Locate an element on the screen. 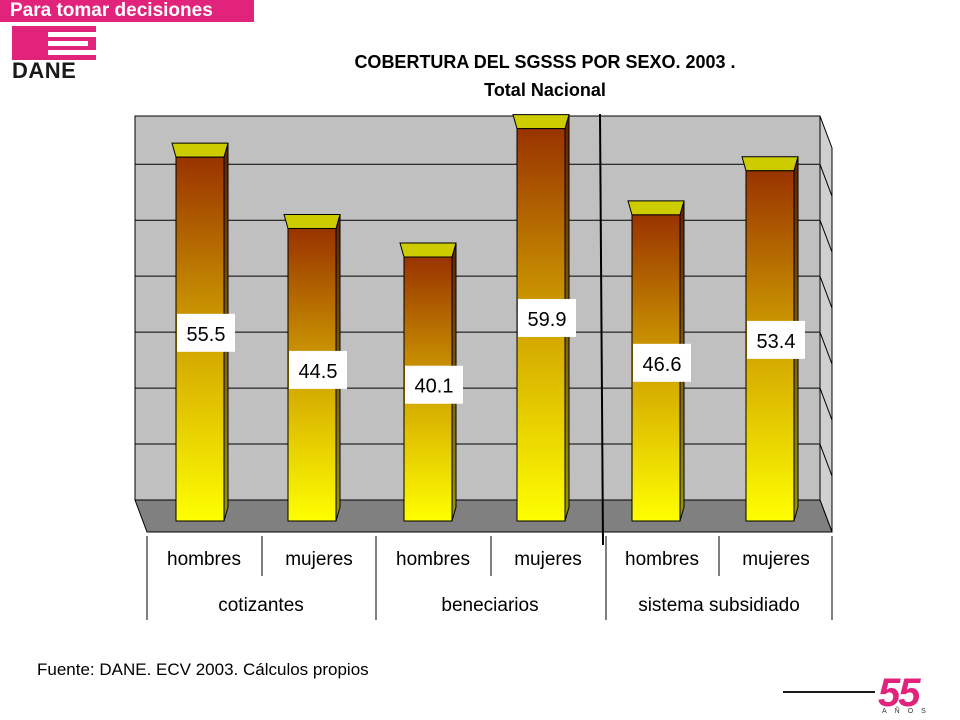 This screenshot has height=720, width=960. data-label: 53.4 is located at coordinates (776, 342).